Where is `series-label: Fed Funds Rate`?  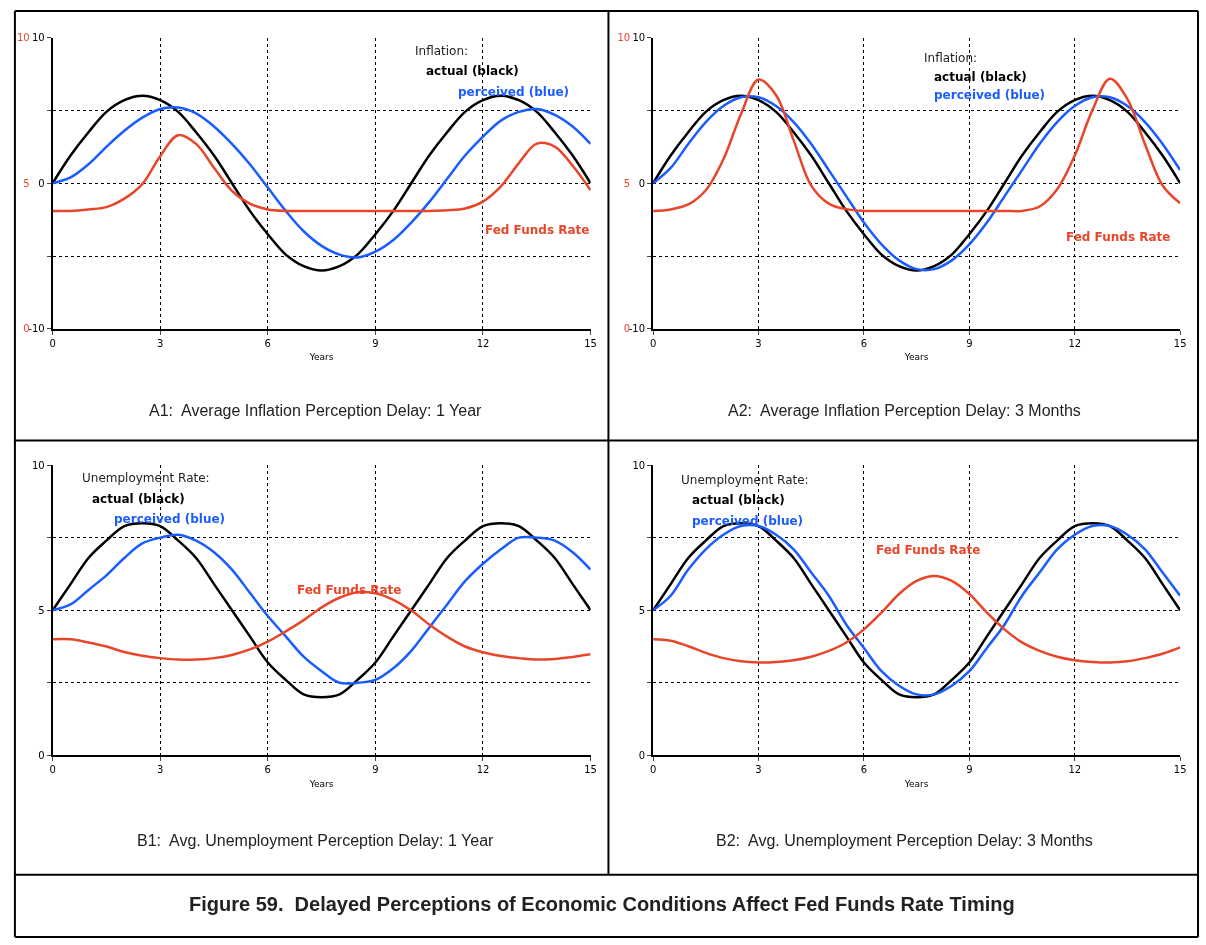 series-label: Fed Funds Rate is located at coordinates (537, 230).